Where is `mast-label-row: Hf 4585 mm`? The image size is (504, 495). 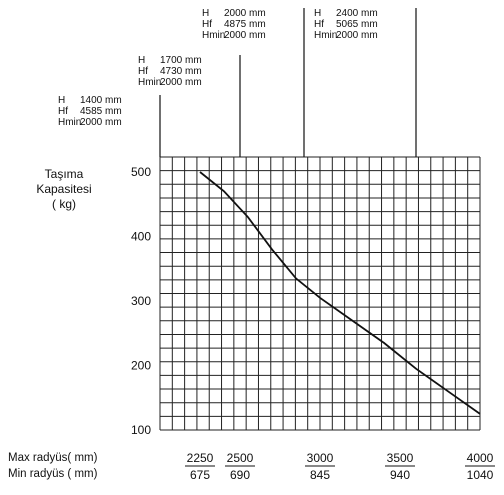
mast-label-row: Hf 4585 mm is located at coordinates (107, 111).